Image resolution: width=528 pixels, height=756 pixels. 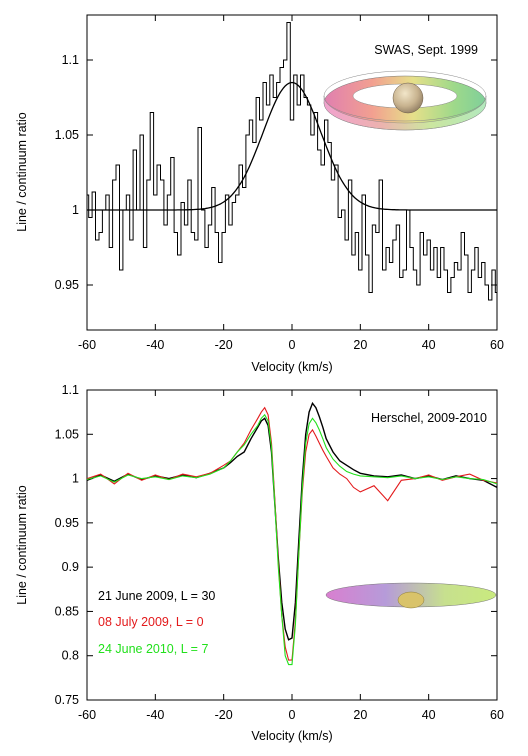 What do you see at coordinates (429, 418) in the screenshot?
I see `panel-title-herschel: Herschel, 2009-2010` at bounding box center [429, 418].